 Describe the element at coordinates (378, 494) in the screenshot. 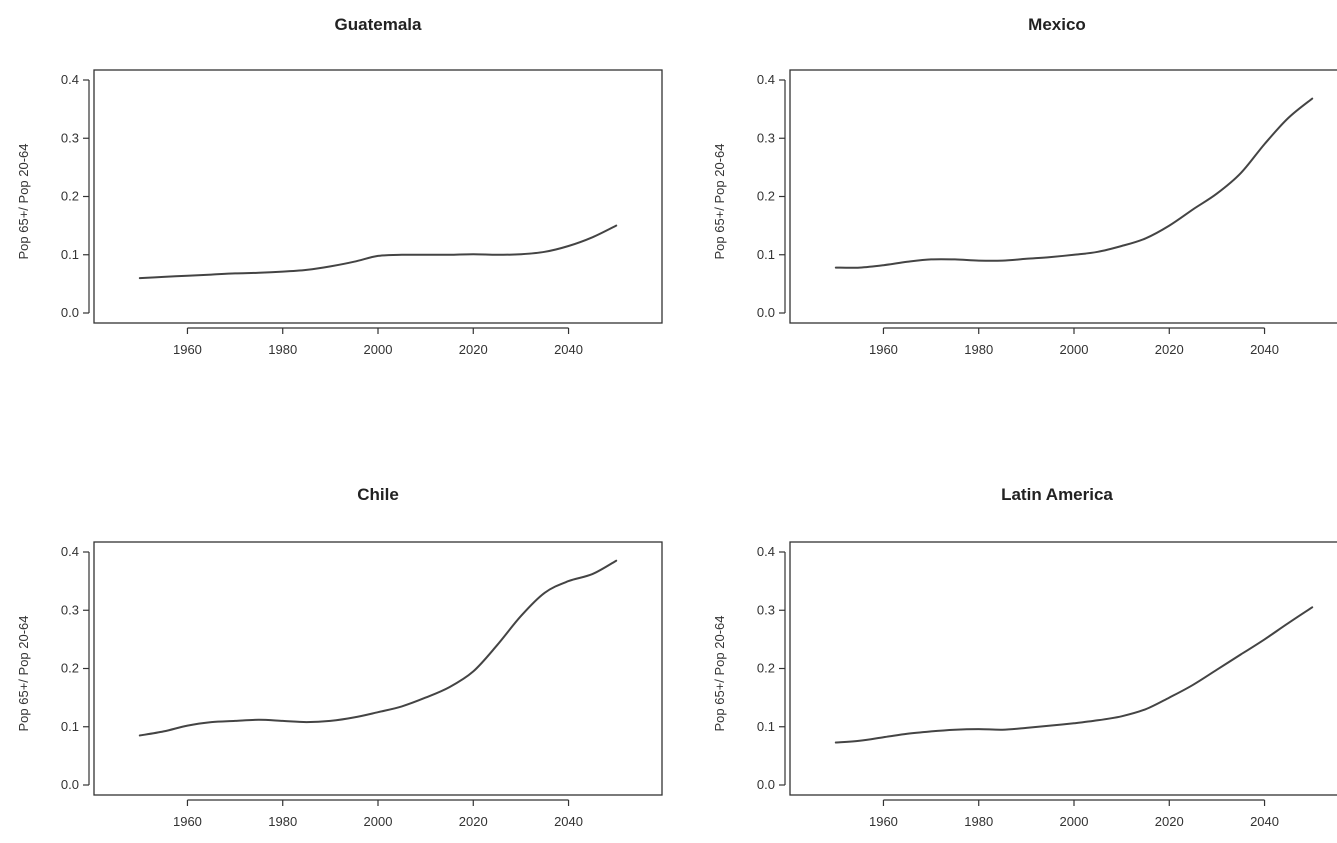

I see `chart-title: Chile` at that location.